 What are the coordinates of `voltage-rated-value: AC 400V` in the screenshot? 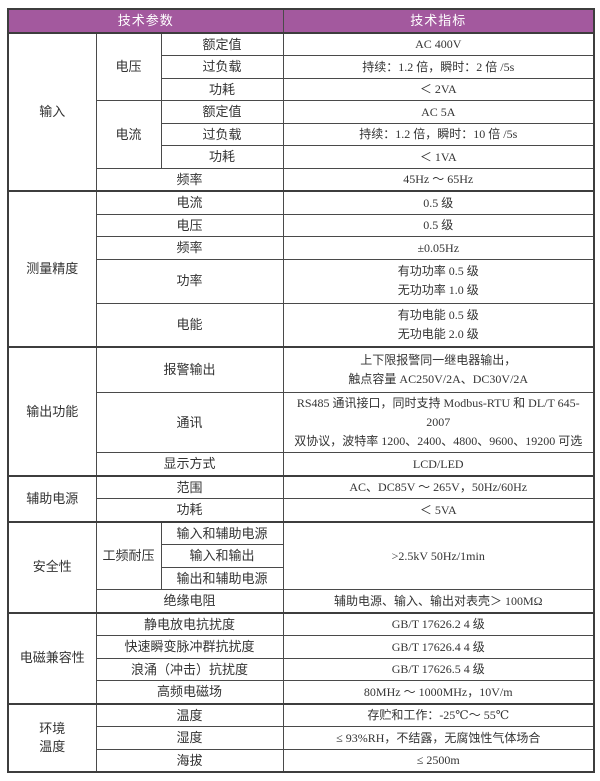 It's located at (438, 44).